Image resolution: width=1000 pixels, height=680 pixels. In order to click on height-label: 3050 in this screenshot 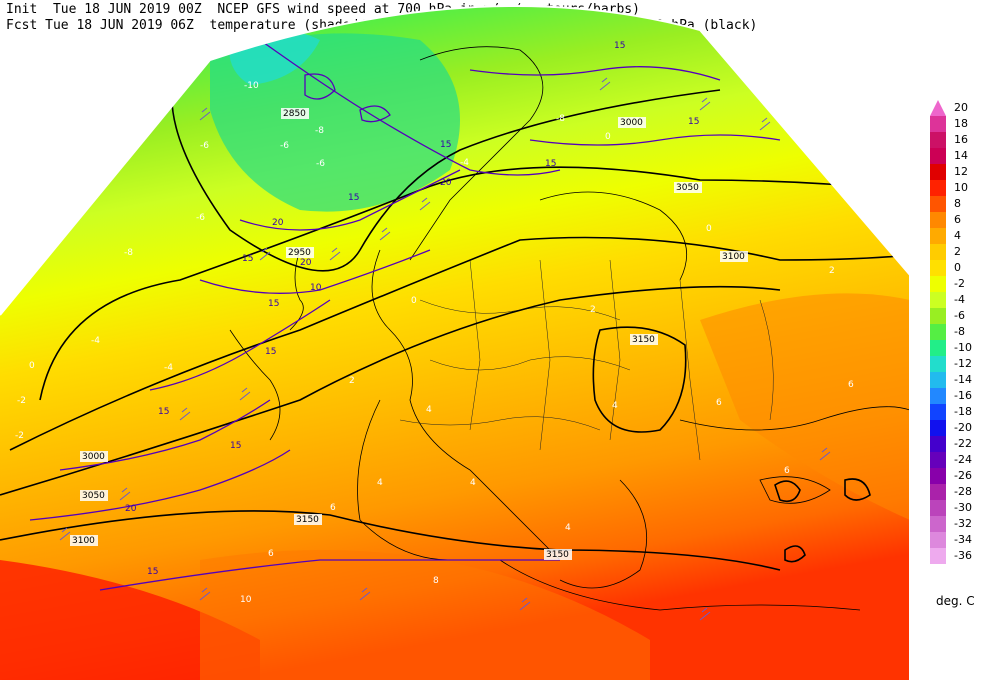, I will do `click(94, 495)`.